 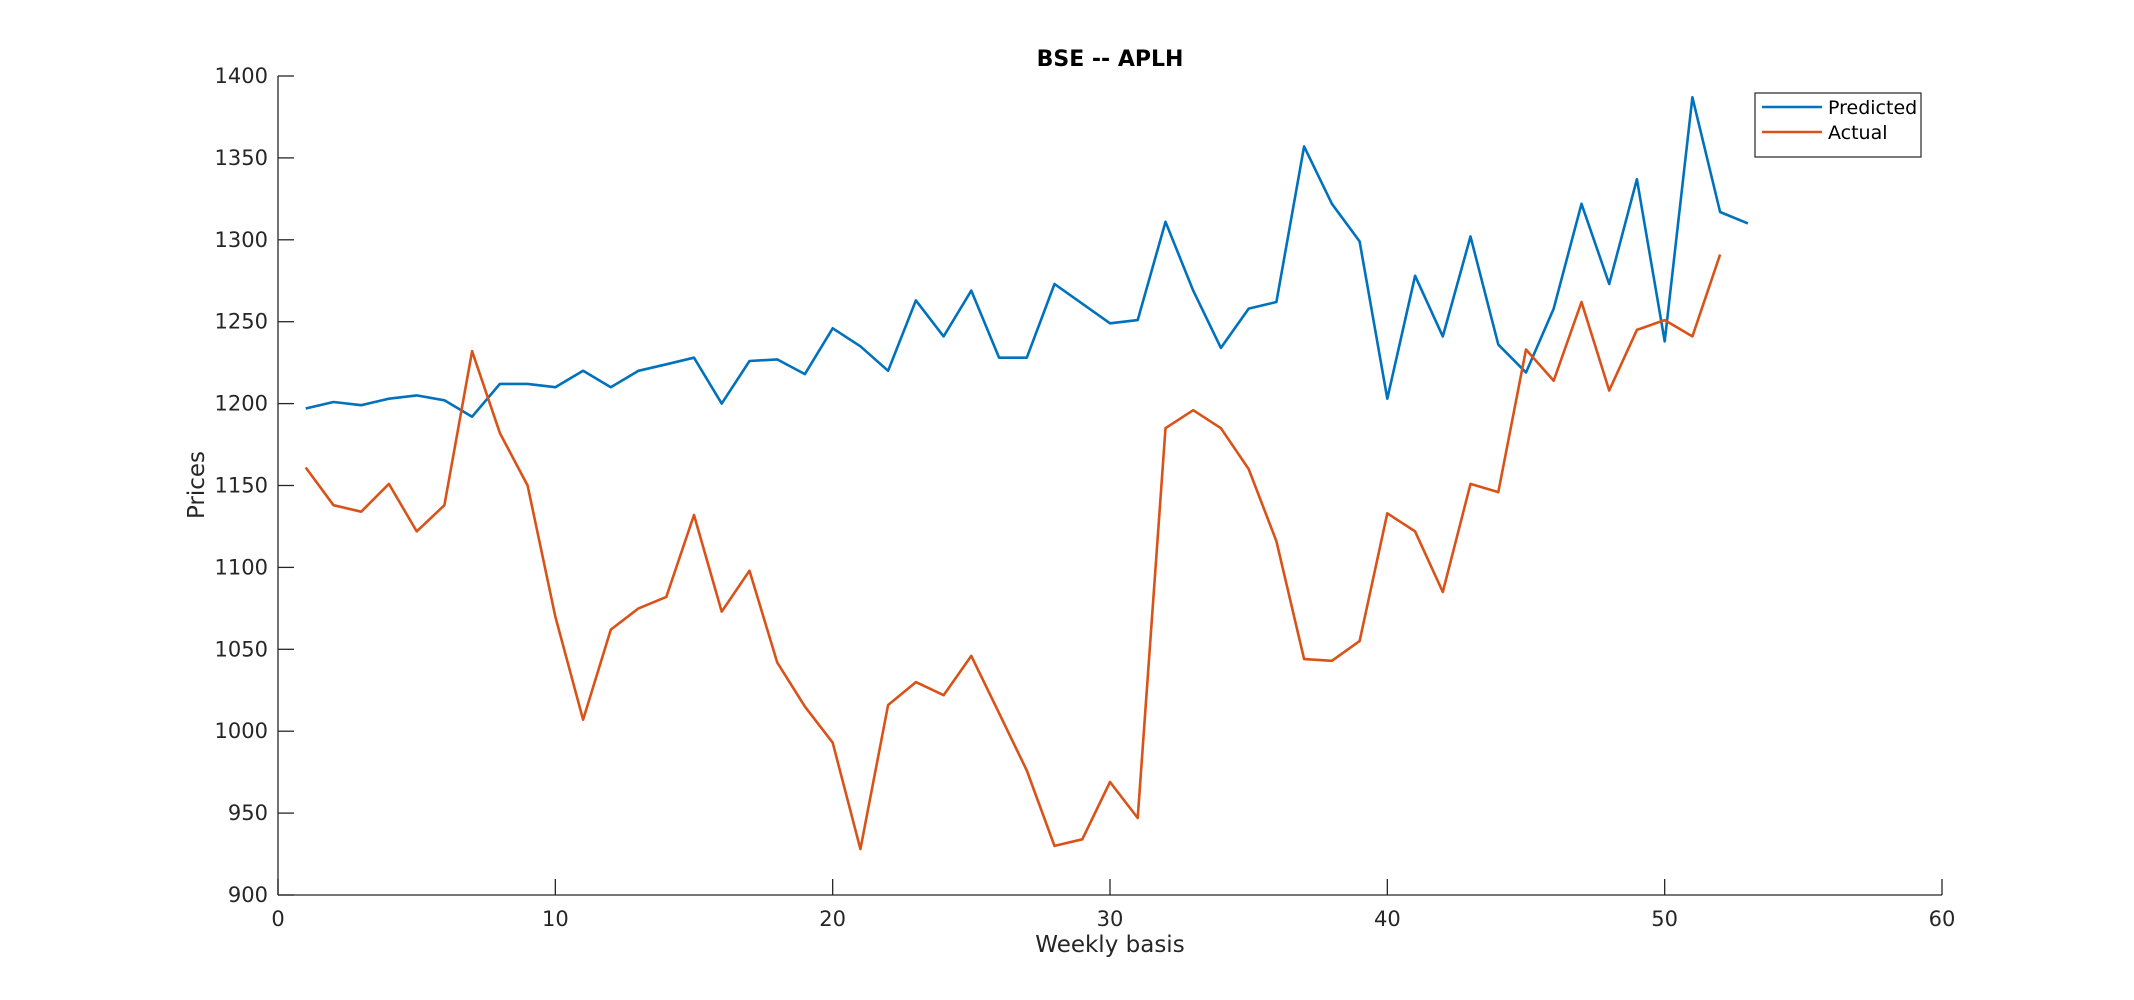 What do you see at coordinates (1858, 133) in the screenshot?
I see `legend-label-actual: Actual` at bounding box center [1858, 133].